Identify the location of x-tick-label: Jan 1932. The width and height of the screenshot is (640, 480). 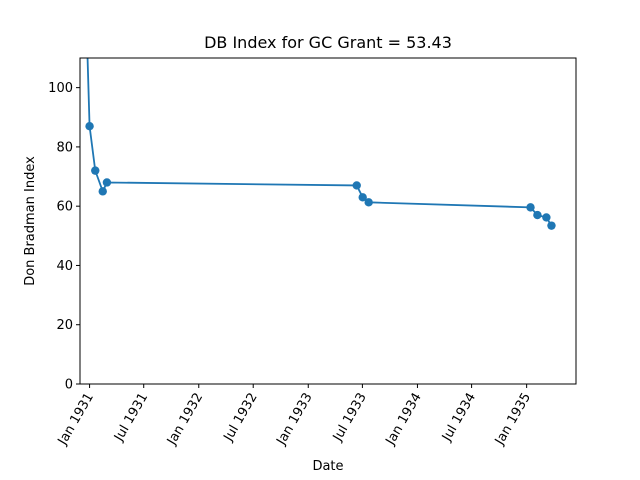
(185, 420).